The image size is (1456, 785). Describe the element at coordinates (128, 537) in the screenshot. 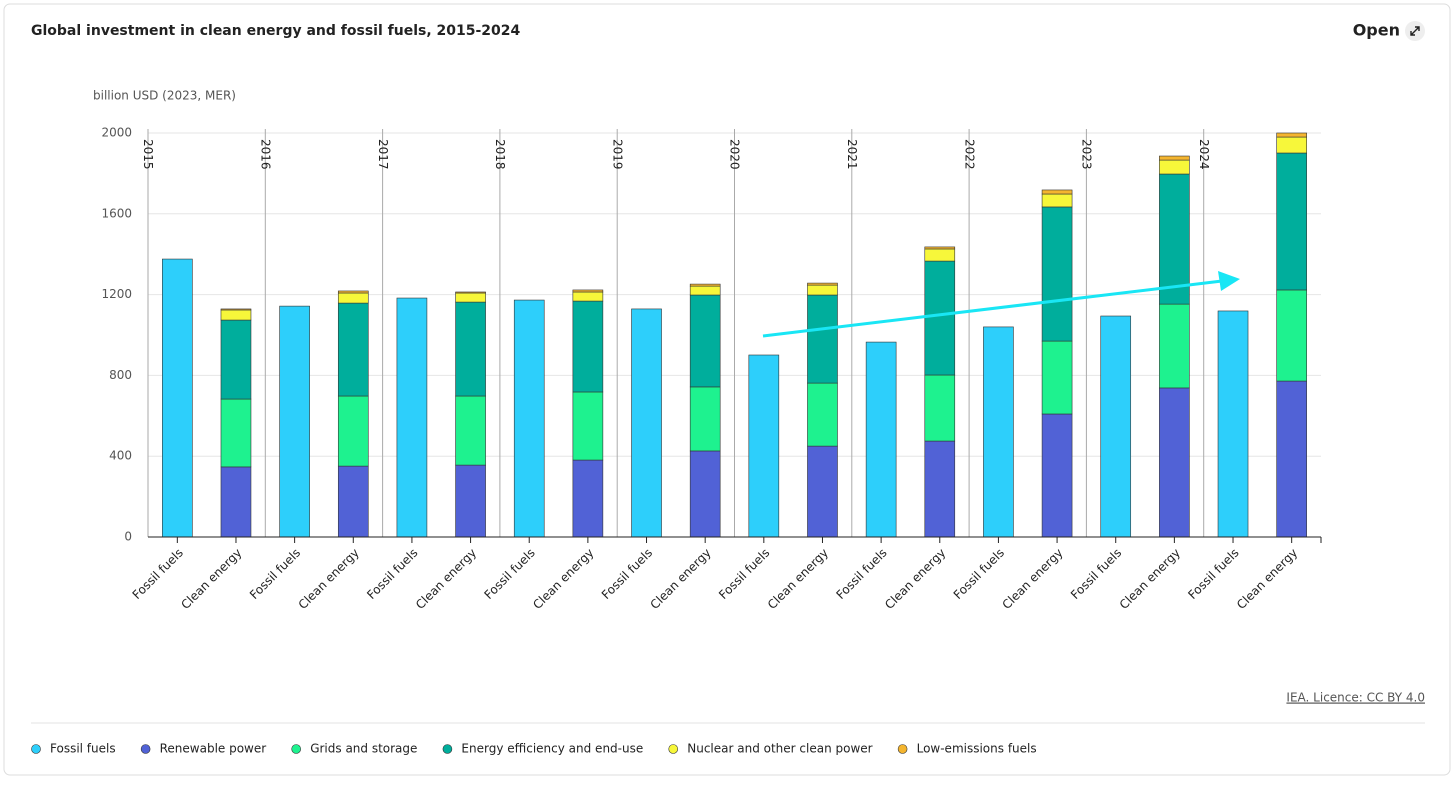

I see `y-tick-label: 0` at that location.